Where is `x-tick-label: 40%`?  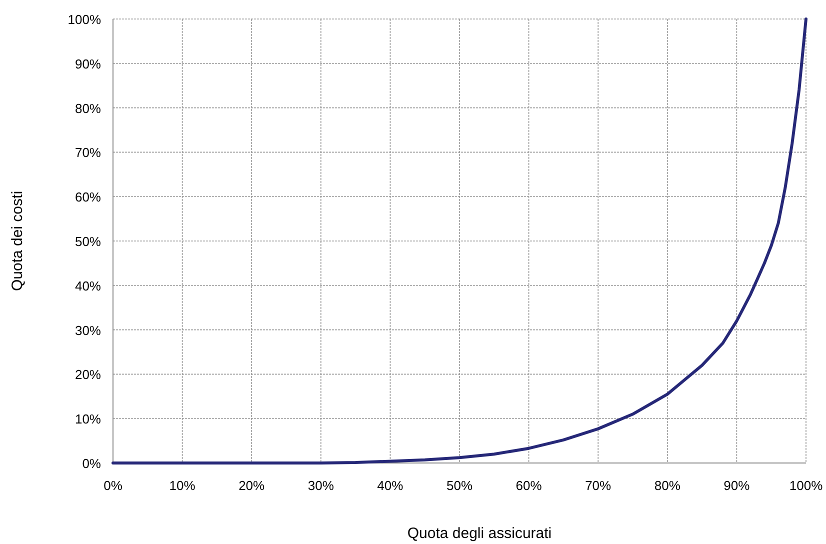 x-tick-label: 40% is located at coordinates (390, 485).